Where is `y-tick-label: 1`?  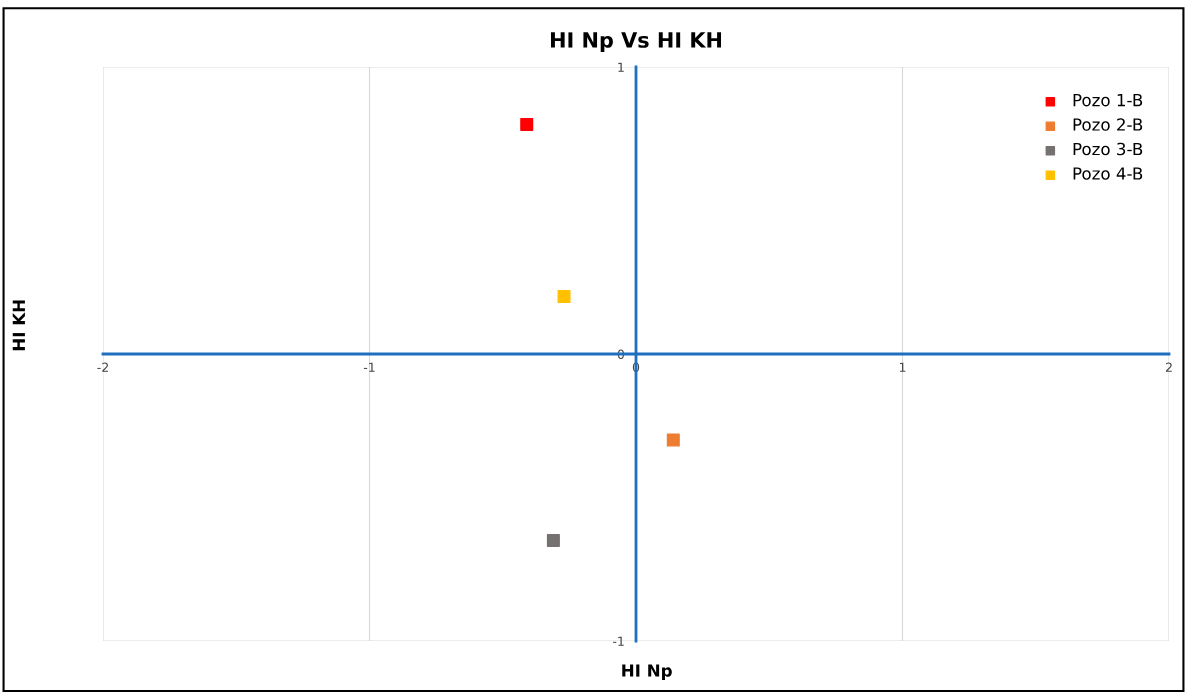 y-tick-label: 1 is located at coordinates (621, 67).